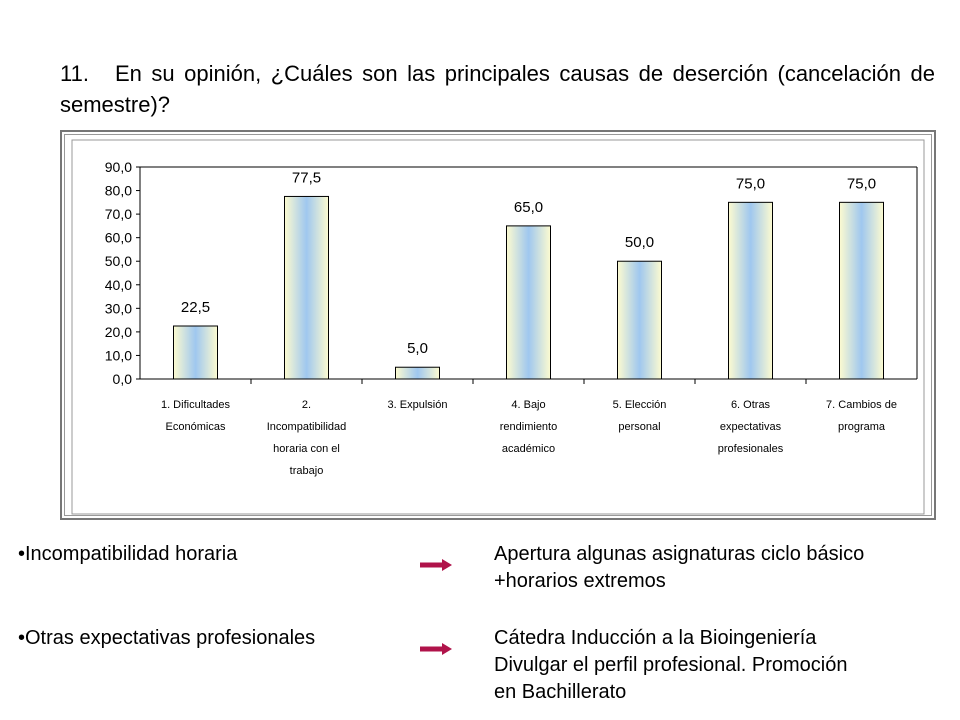  Describe the element at coordinates (306, 405) in the screenshot. I see `x-tick-label: 2.` at that location.